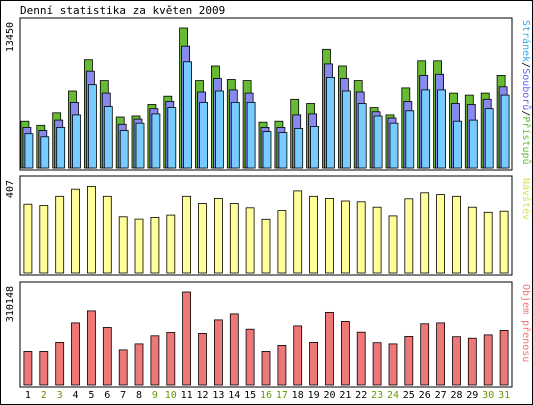 The width and height of the screenshot is (533, 405). What do you see at coordinates (140, 145) in the screenshot?
I see `bar-stránek-day-8` at bounding box center [140, 145].